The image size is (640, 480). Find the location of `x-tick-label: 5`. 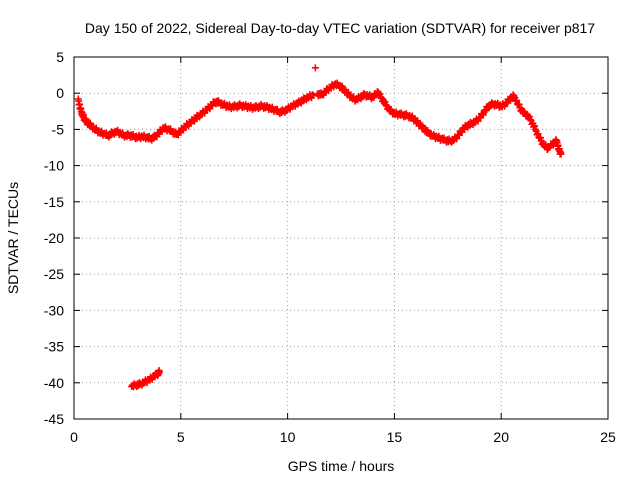

x-tick-label: 5 is located at coordinates (181, 437).